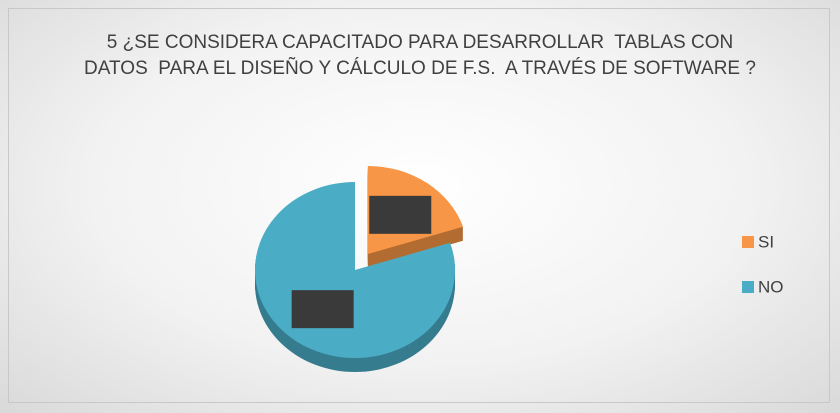 The width and height of the screenshot is (840, 413). Describe the element at coordinates (771, 286) in the screenshot. I see `legend-label: NO` at that location.